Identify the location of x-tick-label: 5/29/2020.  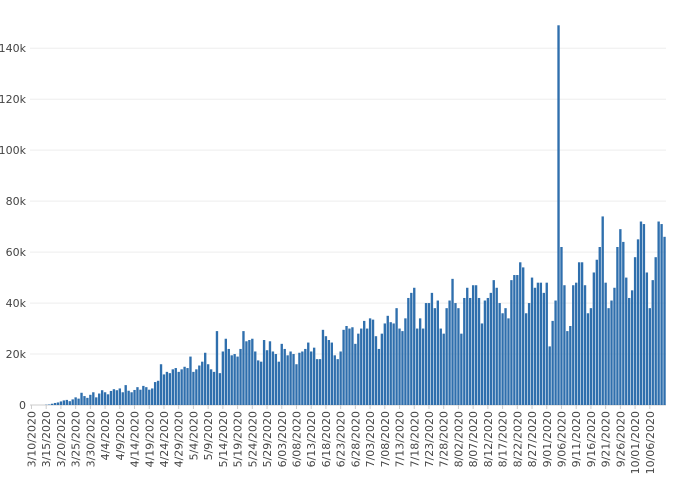
(267, 439).